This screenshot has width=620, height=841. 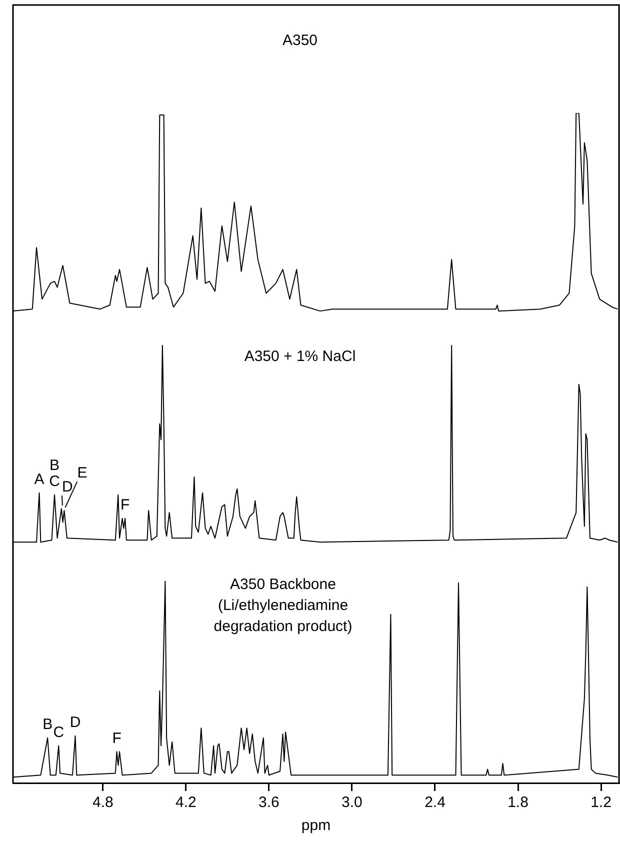 I want to click on x-tick-label: 2.4, so click(x=435, y=803).